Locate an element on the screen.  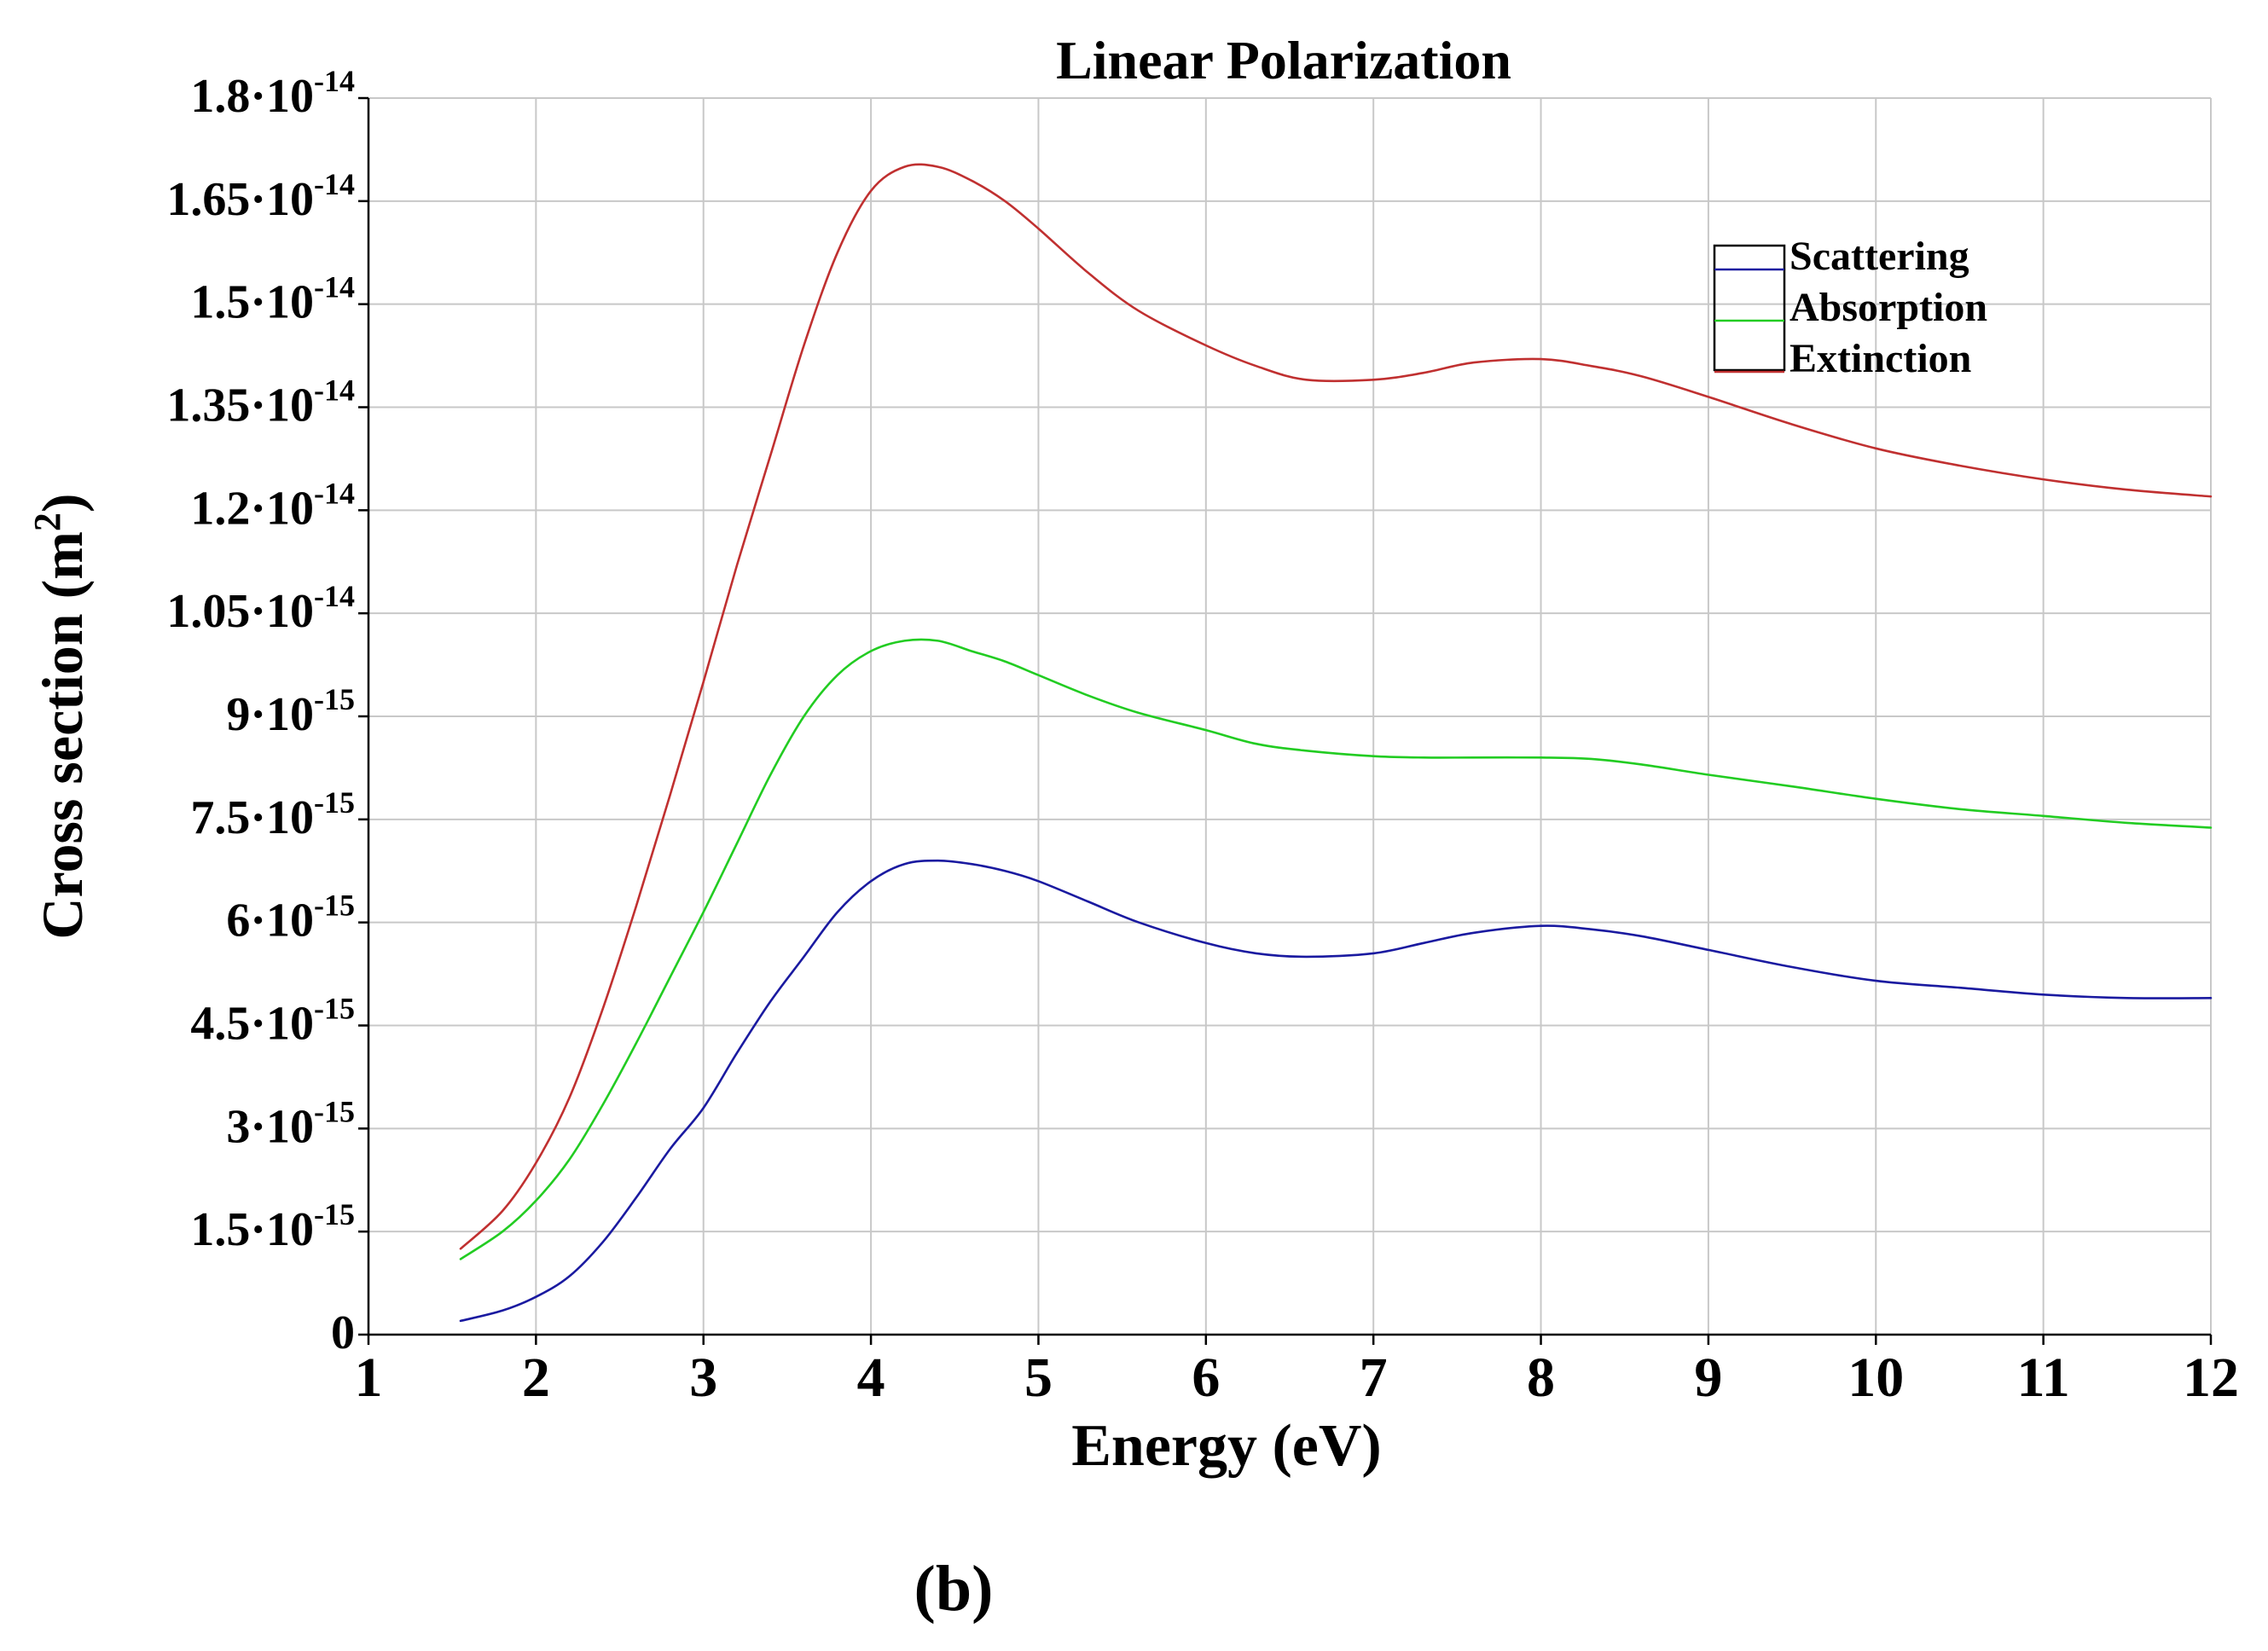
legend-items: Scattering Absorption Extinction is located at coordinates (1850, 307).